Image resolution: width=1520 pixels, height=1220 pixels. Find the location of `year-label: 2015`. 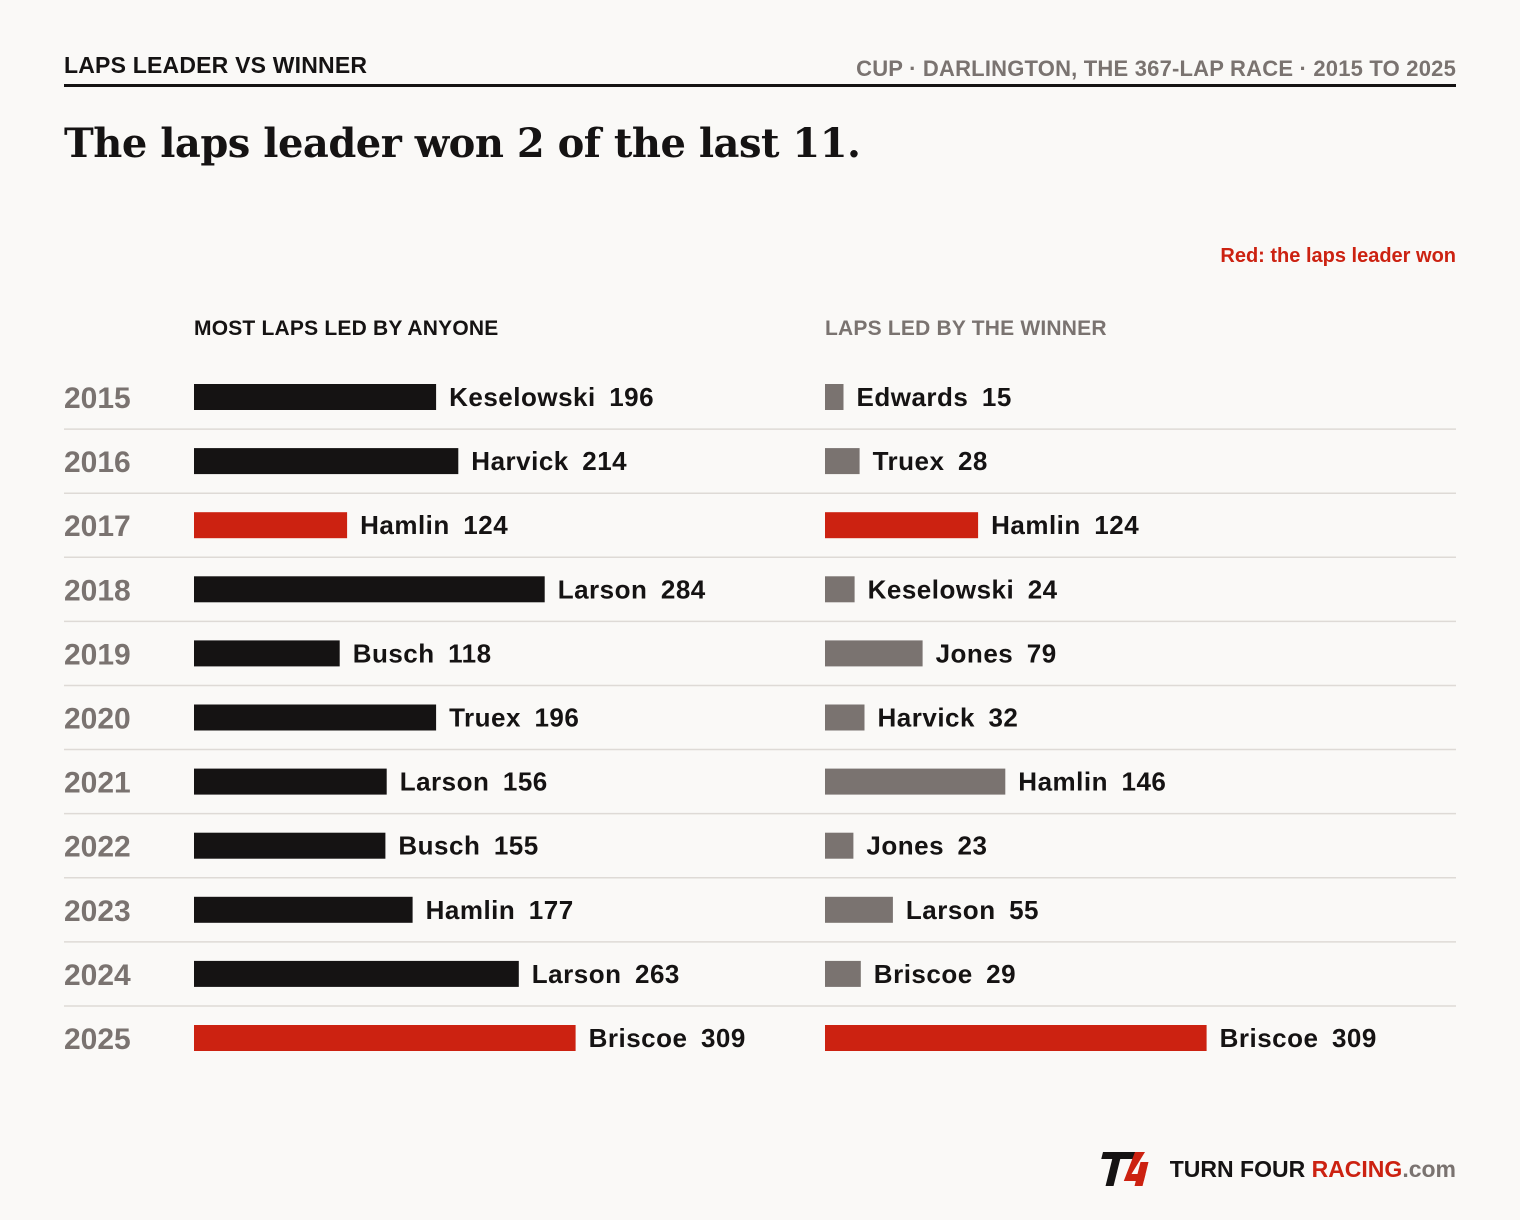

year-label: 2015 is located at coordinates (97, 398).